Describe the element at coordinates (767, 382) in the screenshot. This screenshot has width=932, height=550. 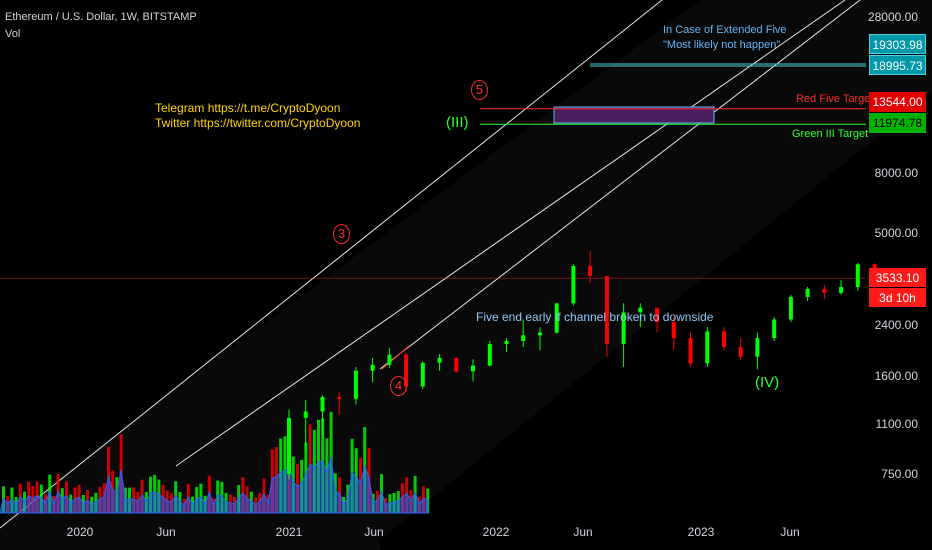
I see `wave-iv-label: (IV)` at that location.